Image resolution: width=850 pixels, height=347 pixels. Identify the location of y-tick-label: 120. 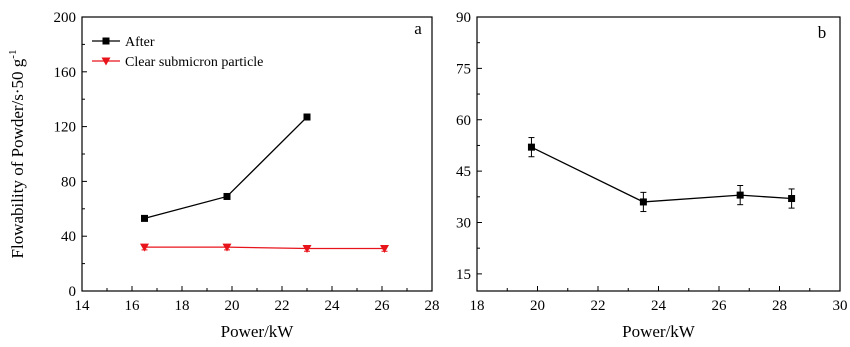
(65, 128).